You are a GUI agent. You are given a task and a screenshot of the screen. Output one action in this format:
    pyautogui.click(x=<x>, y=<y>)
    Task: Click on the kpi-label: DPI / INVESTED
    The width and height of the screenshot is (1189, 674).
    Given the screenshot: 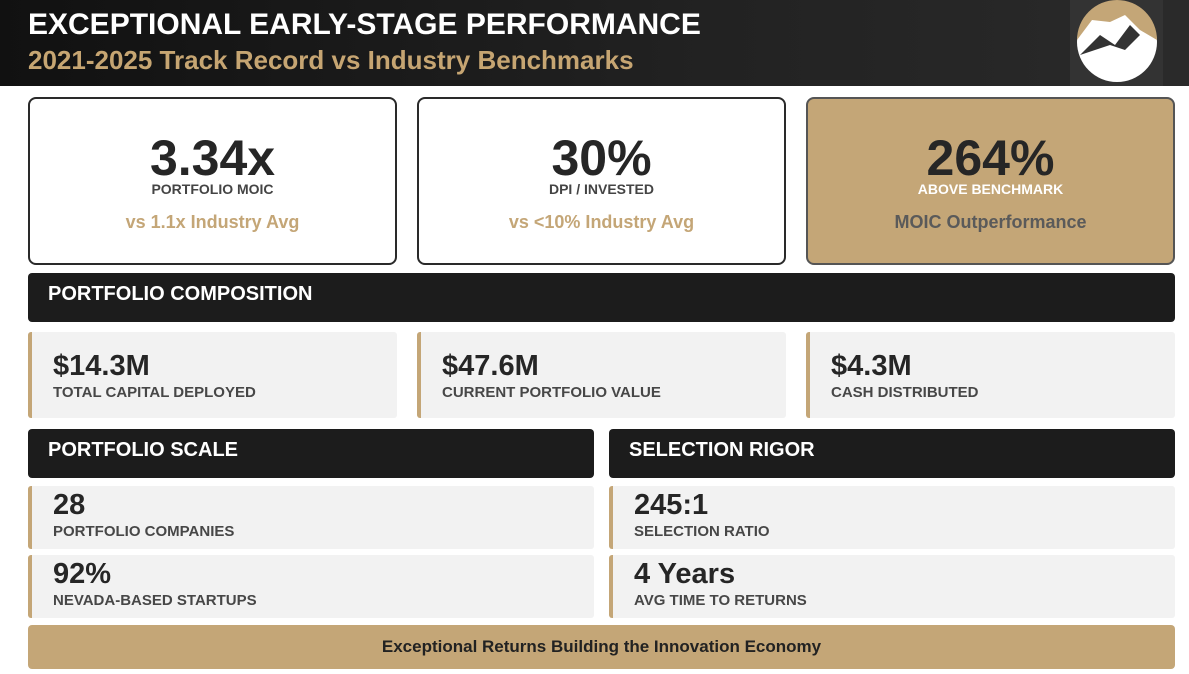 What is the action you would take?
    pyautogui.click(x=601, y=189)
    